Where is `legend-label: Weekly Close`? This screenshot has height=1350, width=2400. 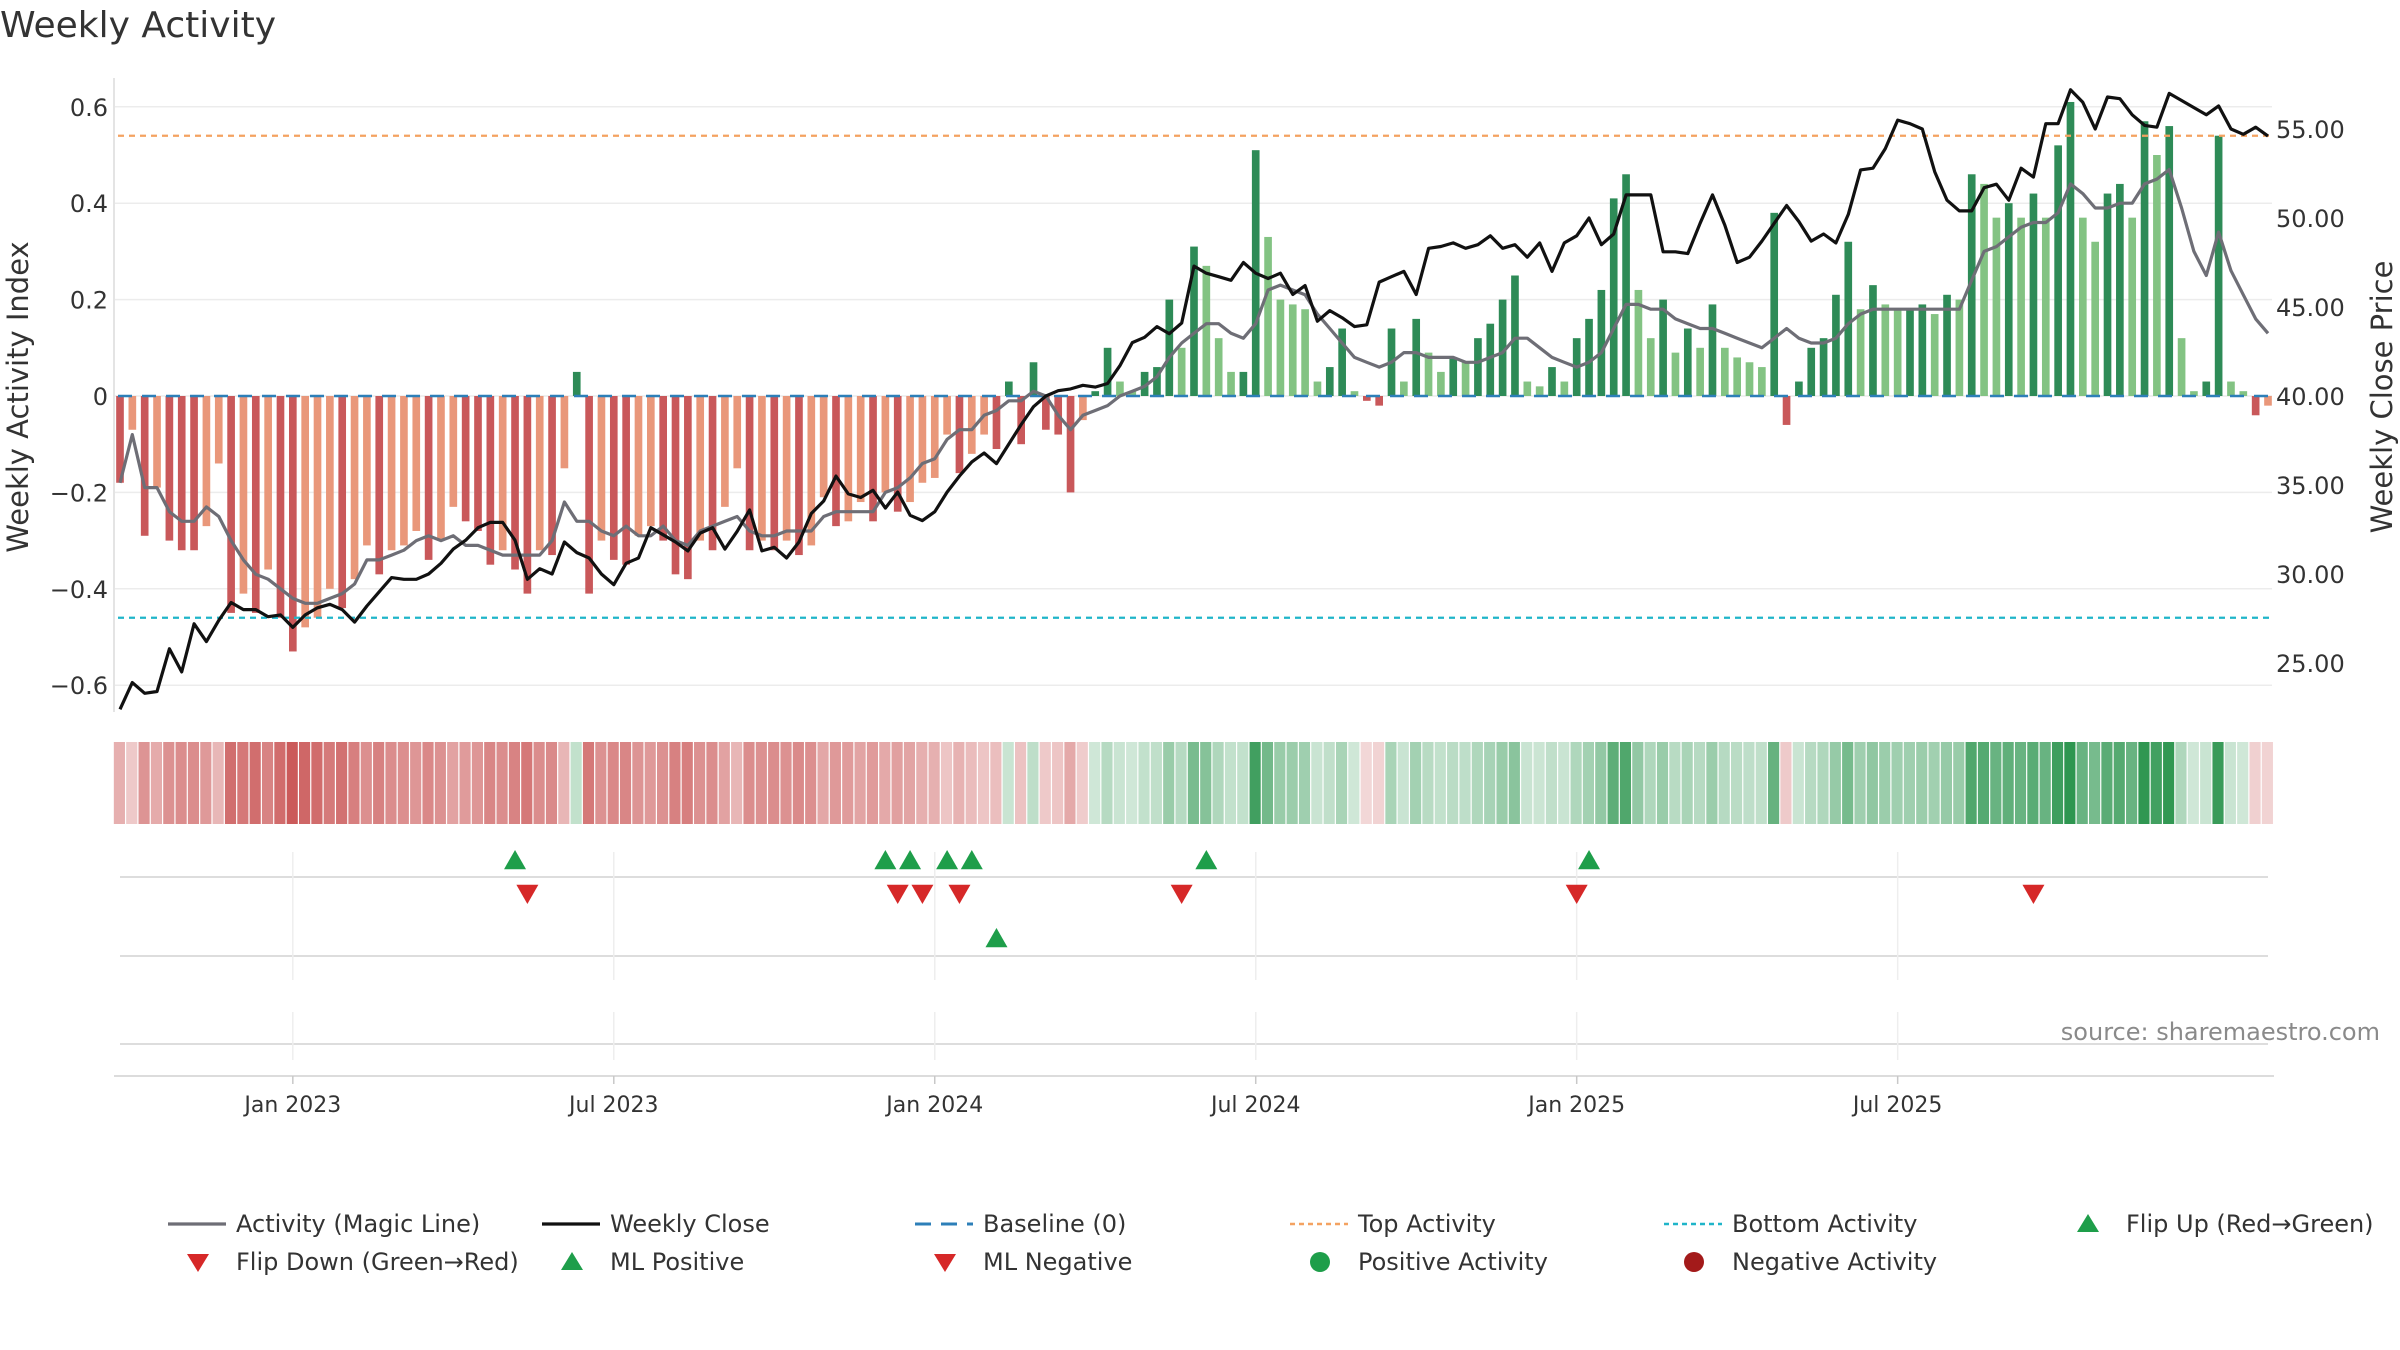
legend-label: Weekly Close is located at coordinates (690, 1224).